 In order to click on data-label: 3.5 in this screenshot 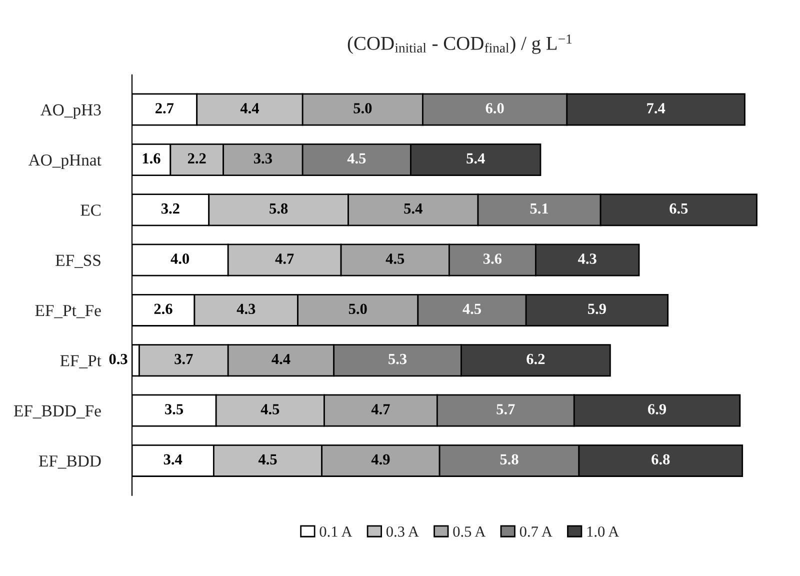, I will do `click(174, 409)`.